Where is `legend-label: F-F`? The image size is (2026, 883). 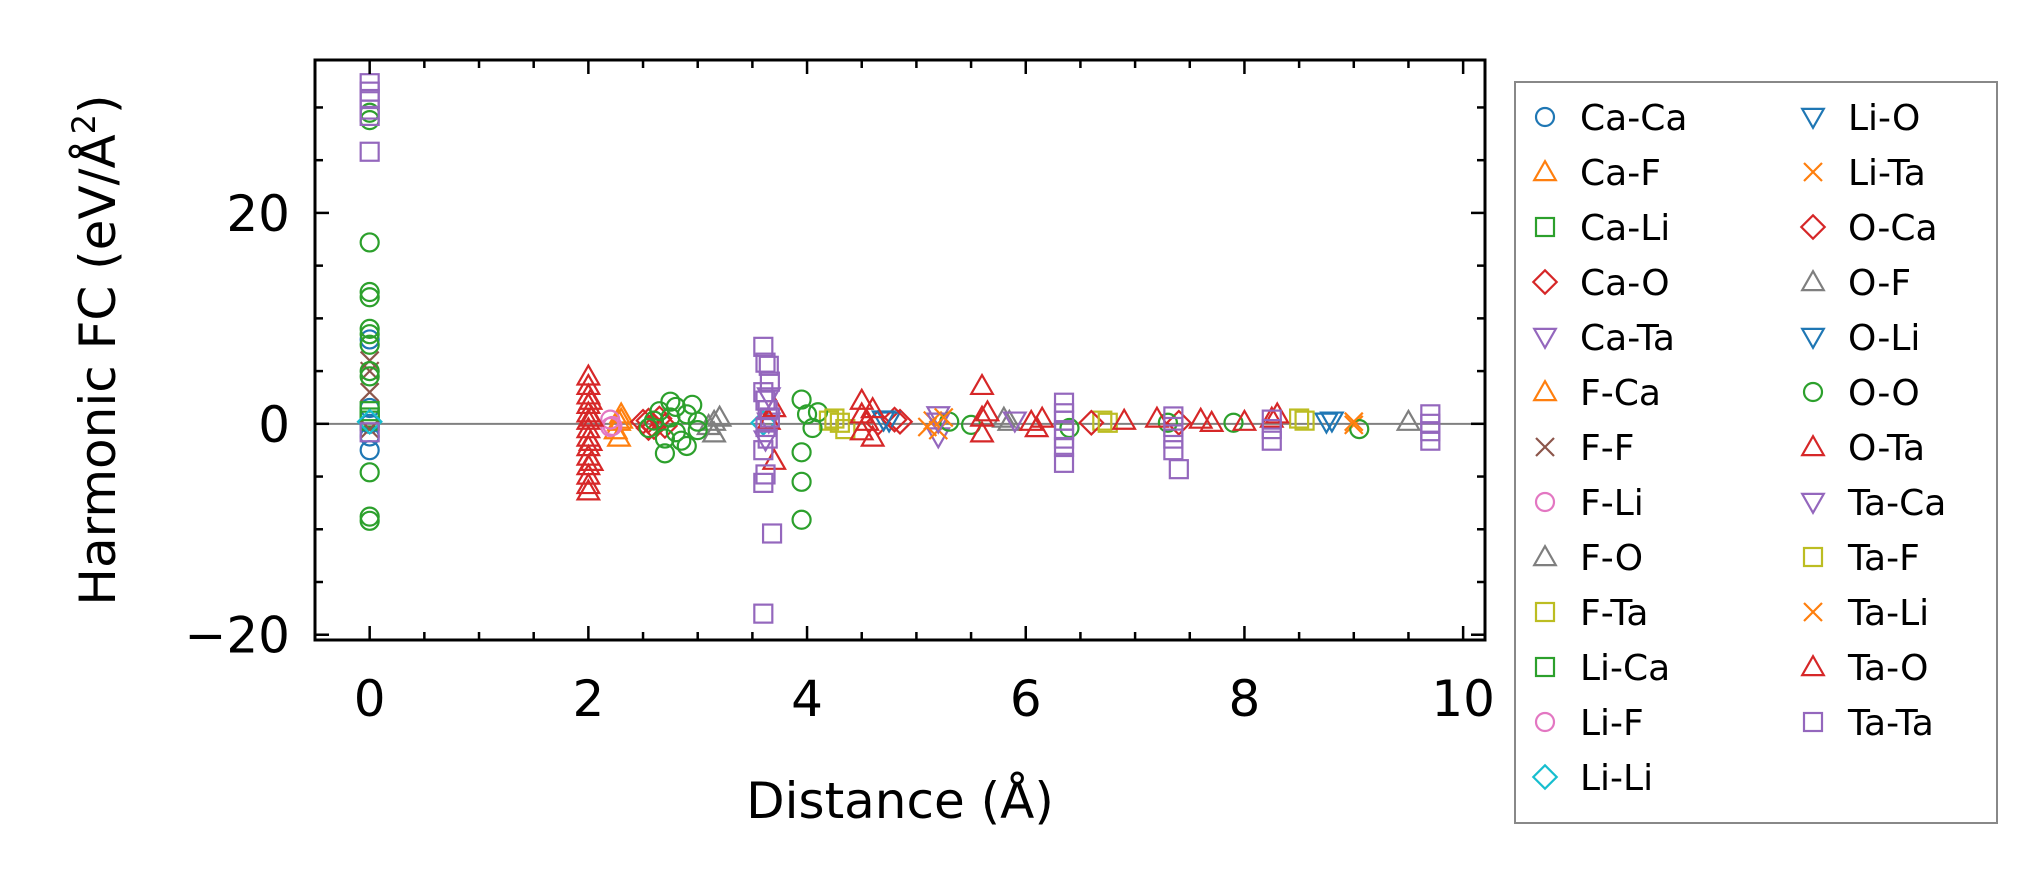 legend-label: F-F is located at coordinates (1607, 448).